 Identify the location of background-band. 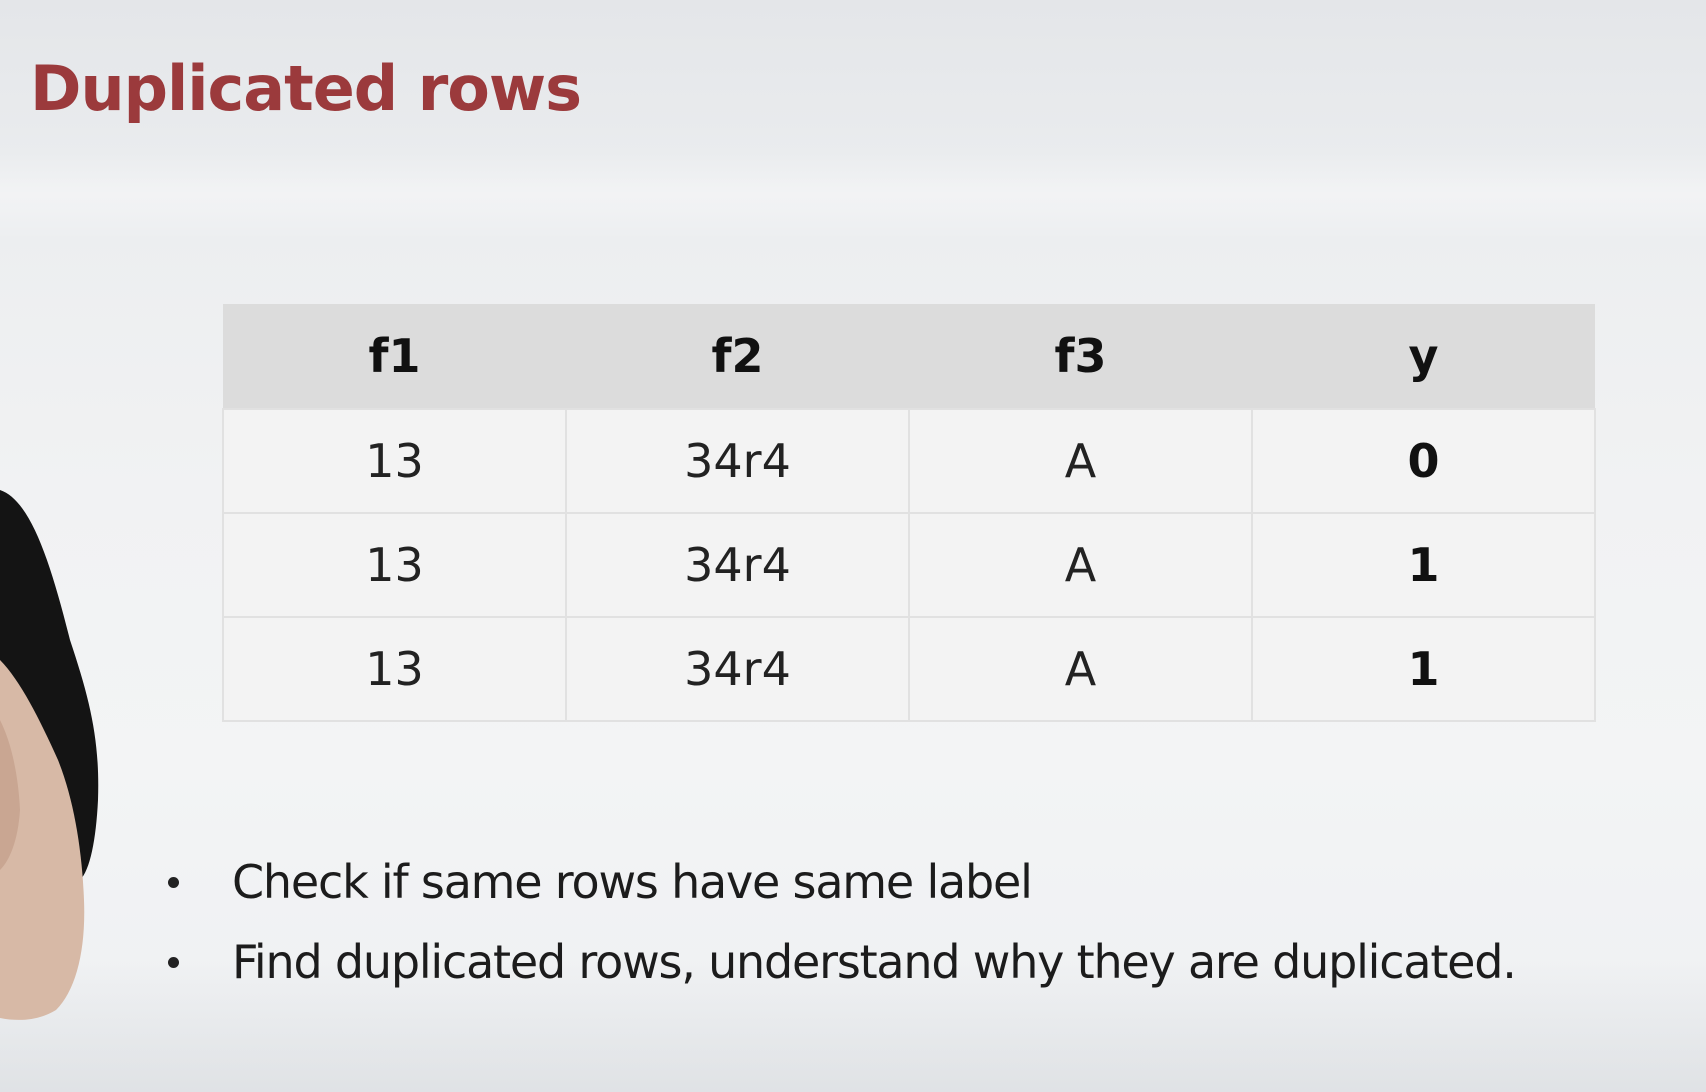
(853, 195).